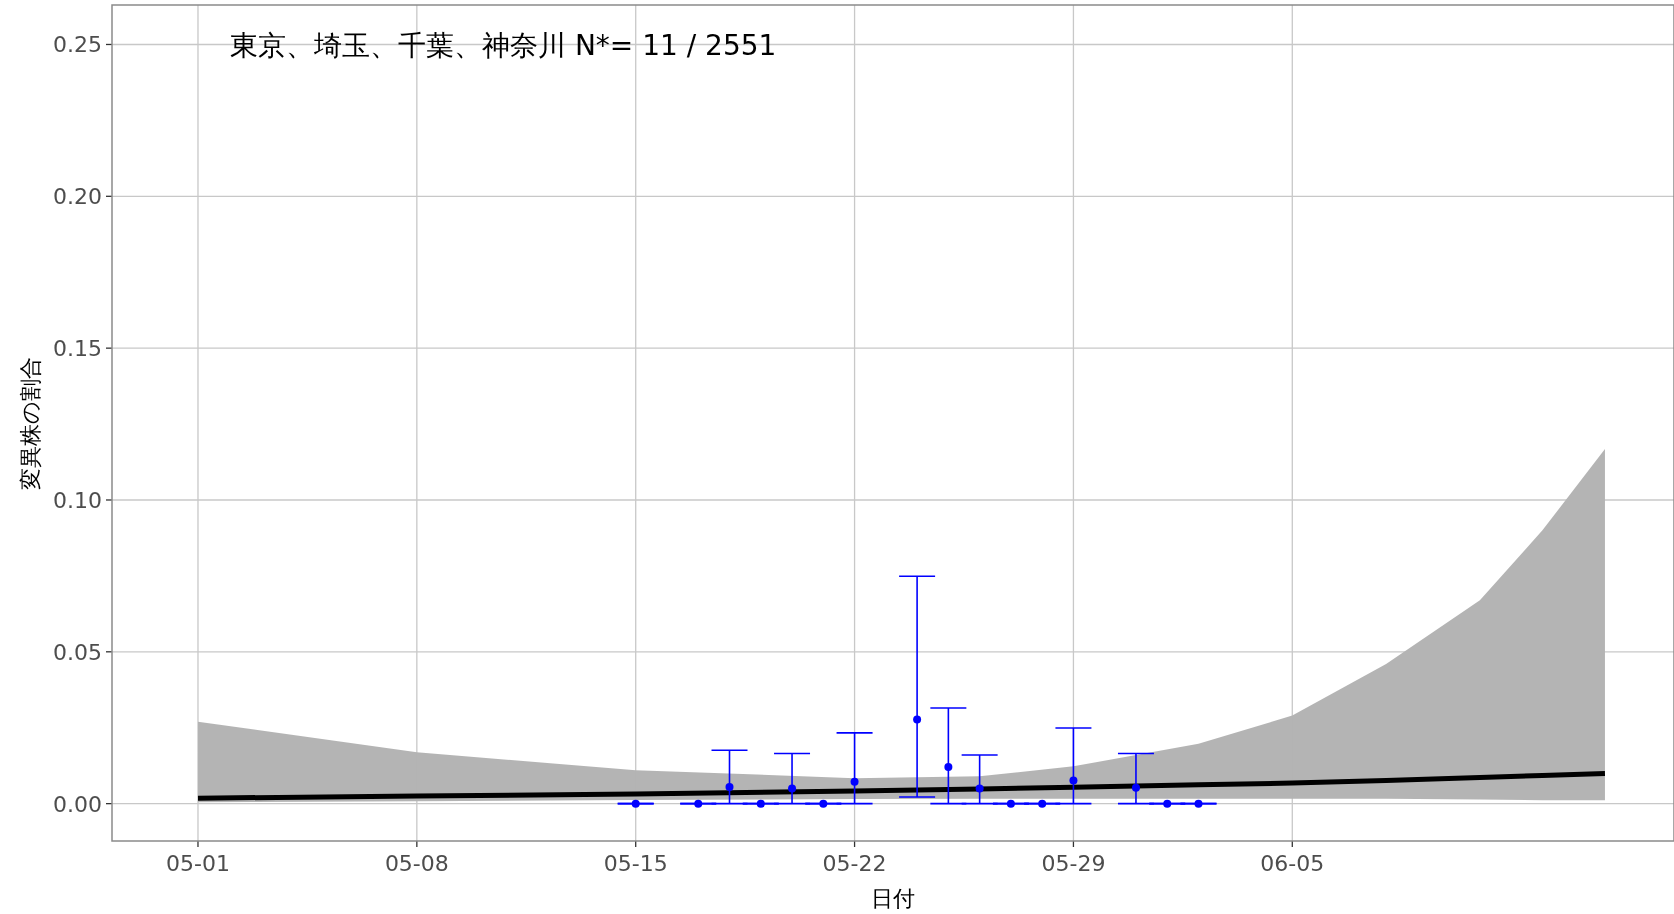  What do you see at coordinates (77, 349) in the screenshot?
I see `y-tick-label: 0.15` at bounding box center [77, 349].